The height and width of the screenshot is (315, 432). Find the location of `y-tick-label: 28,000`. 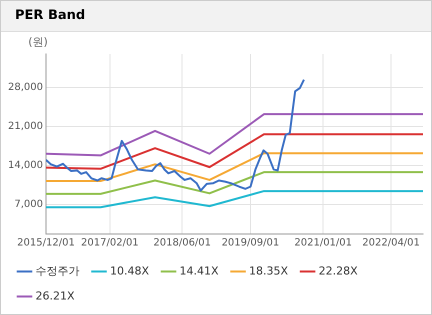

y-tick-label: 28,000 is located at coordinates (25, 88).